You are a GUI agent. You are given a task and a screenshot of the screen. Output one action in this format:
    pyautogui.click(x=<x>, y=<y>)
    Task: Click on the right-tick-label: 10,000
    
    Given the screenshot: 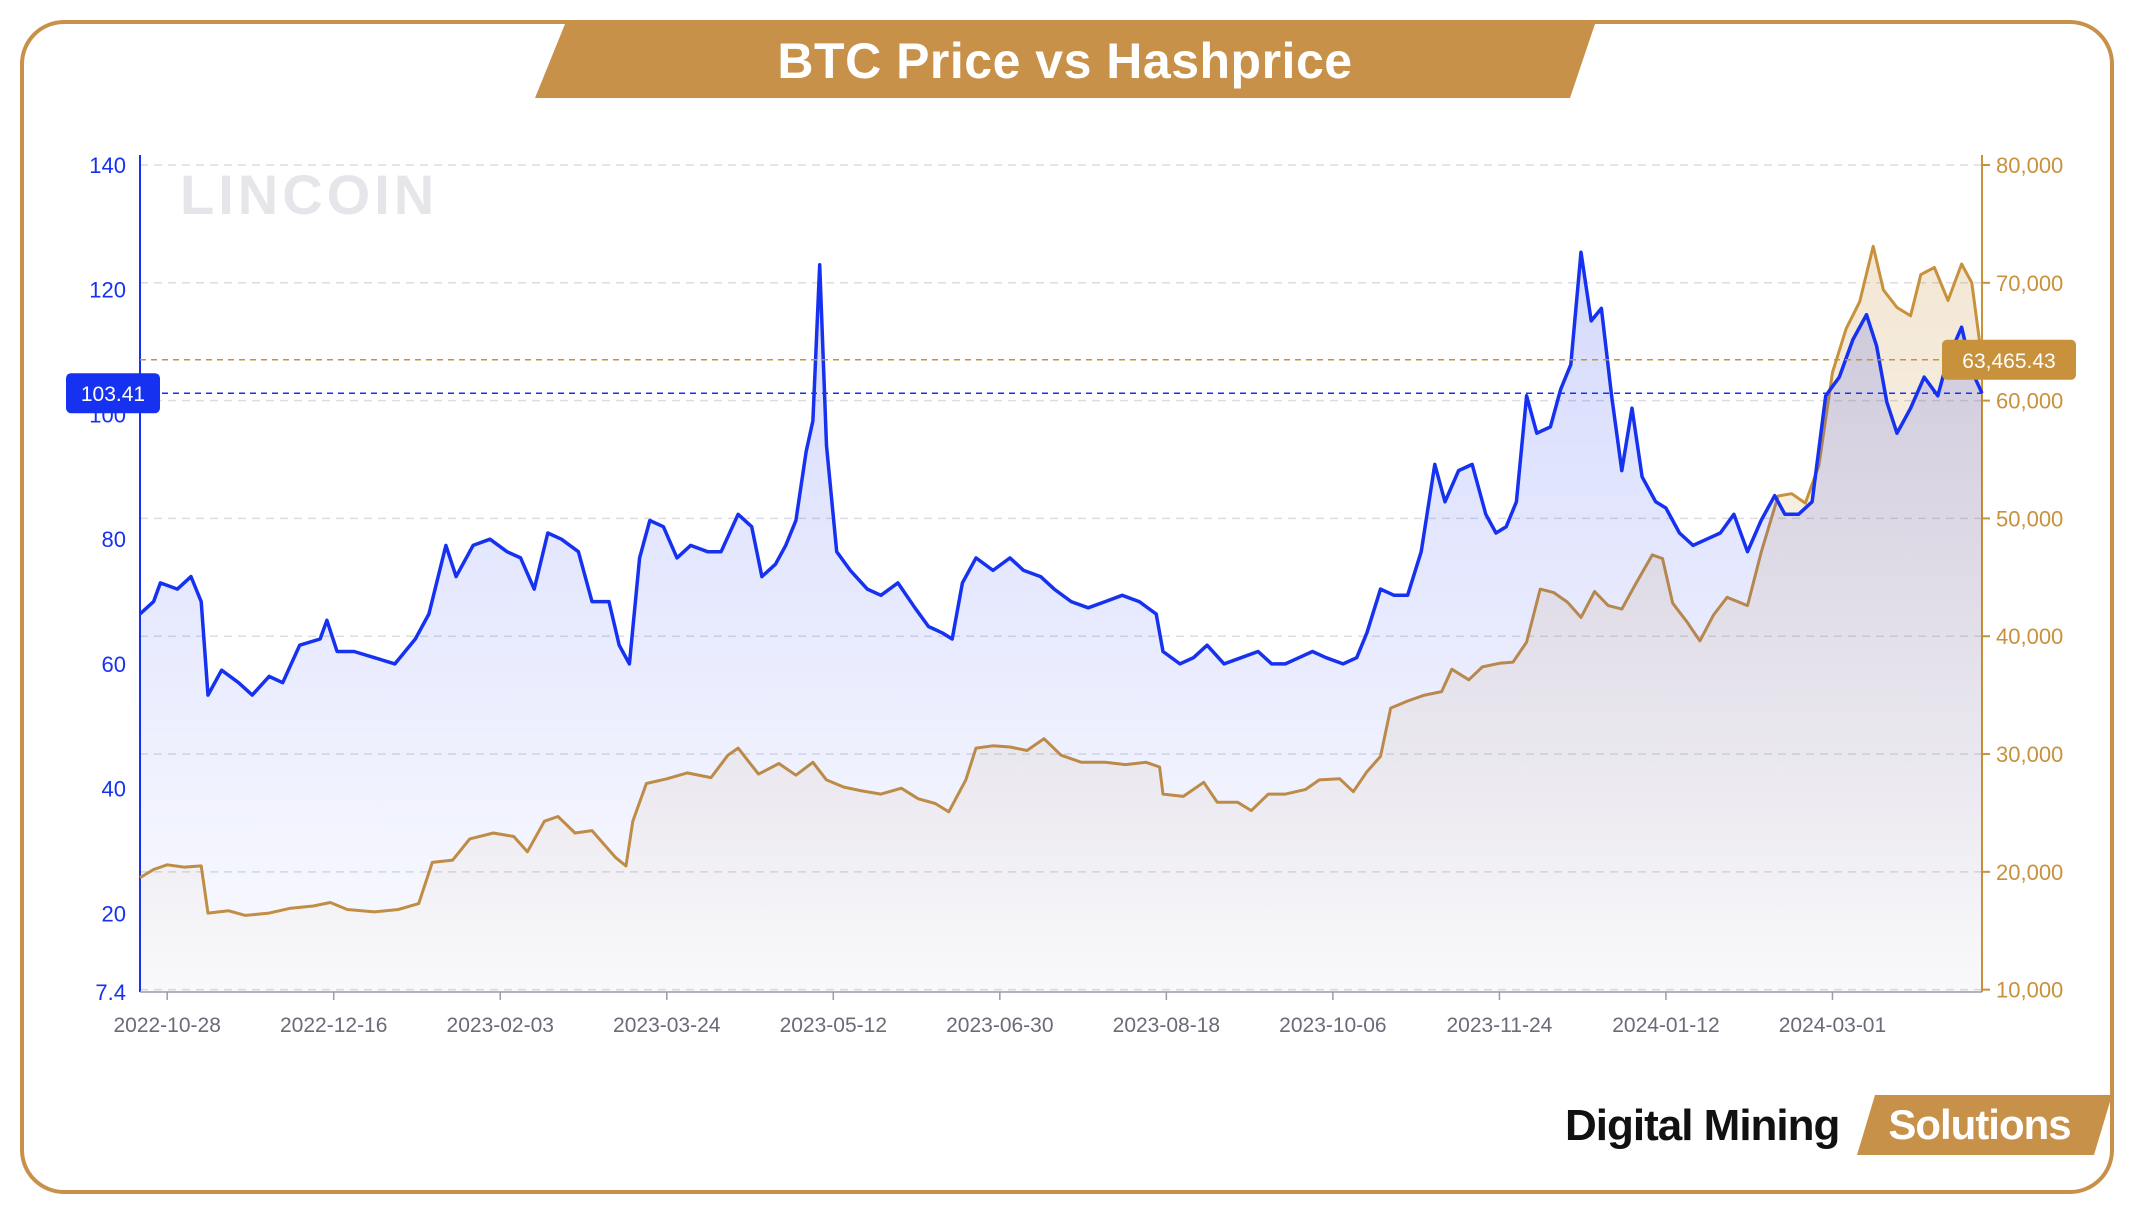 What is the action you would take?
    pyautogui.click(x=2029, y=990)
    